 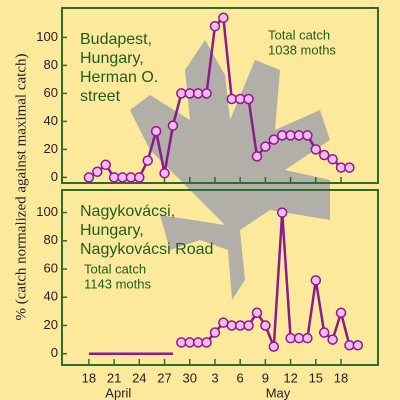 What do you see at coordinates (240, 377) in the screenshot?
I see `x-tick-label: 6` at bounding box center [240, 377].